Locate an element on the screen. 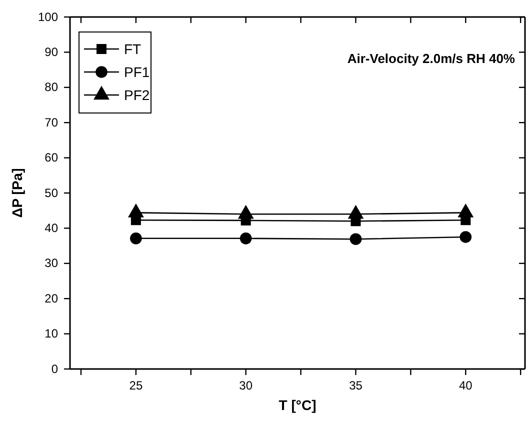 The width and height of the screenshot is (532, 425). y-tick-label: 20 is located at coordinates (51, 298).